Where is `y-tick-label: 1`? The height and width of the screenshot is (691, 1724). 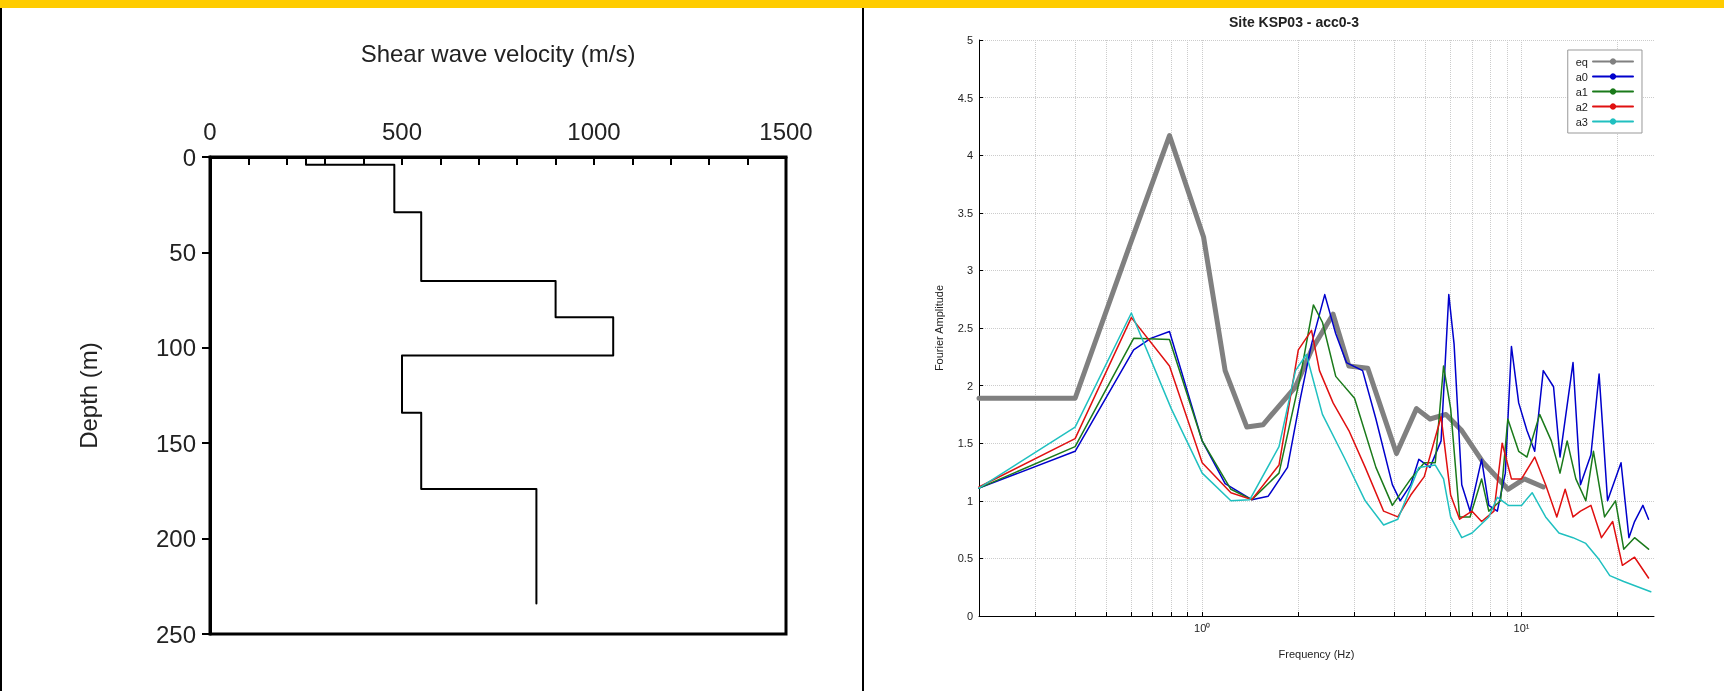
y-tick-label: 1 is located at coordinates (969, 500).